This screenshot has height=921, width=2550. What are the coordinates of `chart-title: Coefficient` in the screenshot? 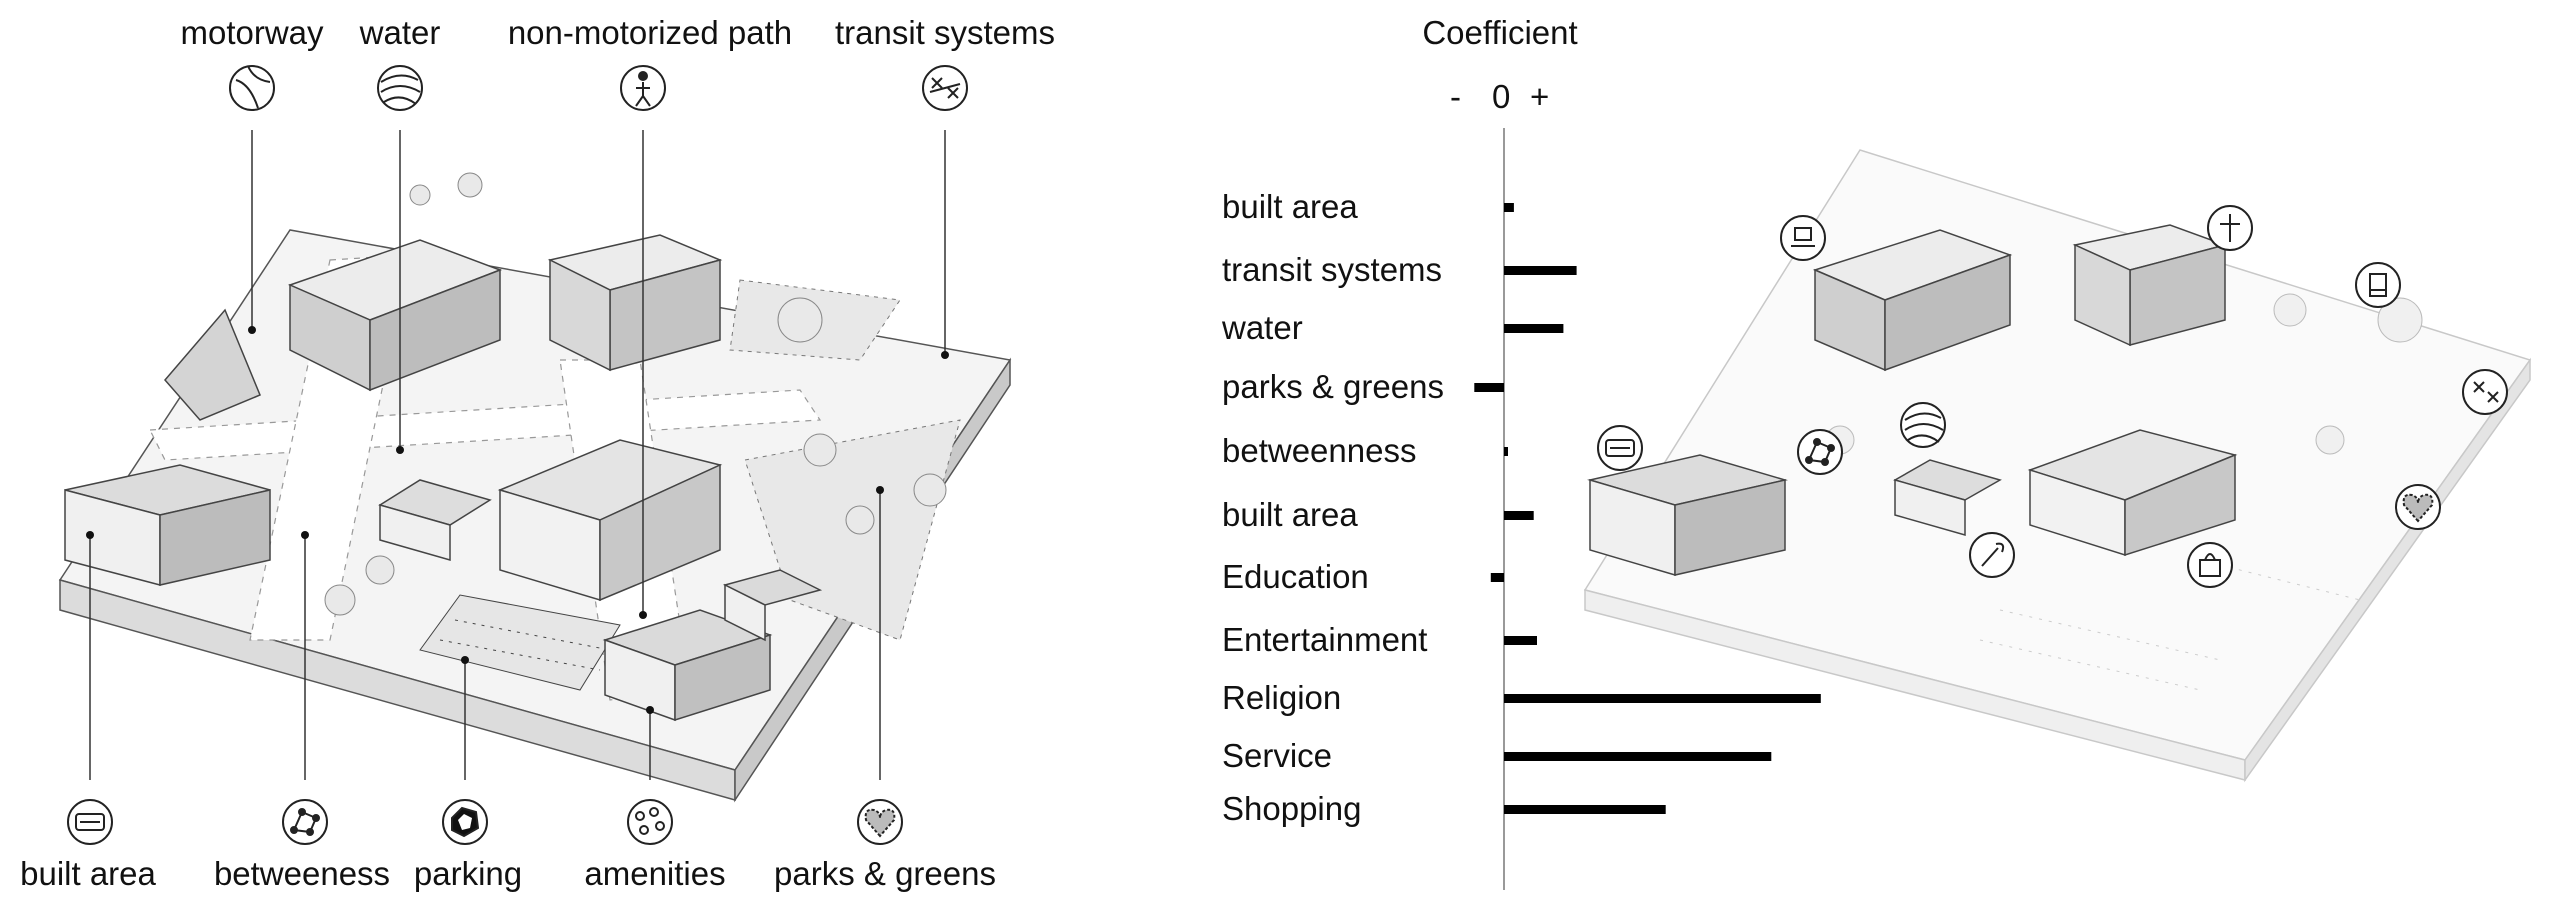 It's located at (1500, 32).